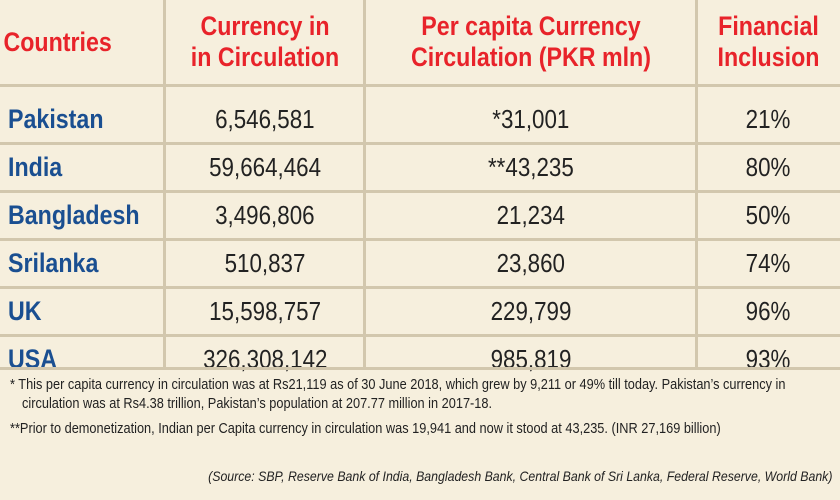 The height and width of the screenshot is (500, 840). I want to click on currency-cell: 510,837, so click(265, 263).